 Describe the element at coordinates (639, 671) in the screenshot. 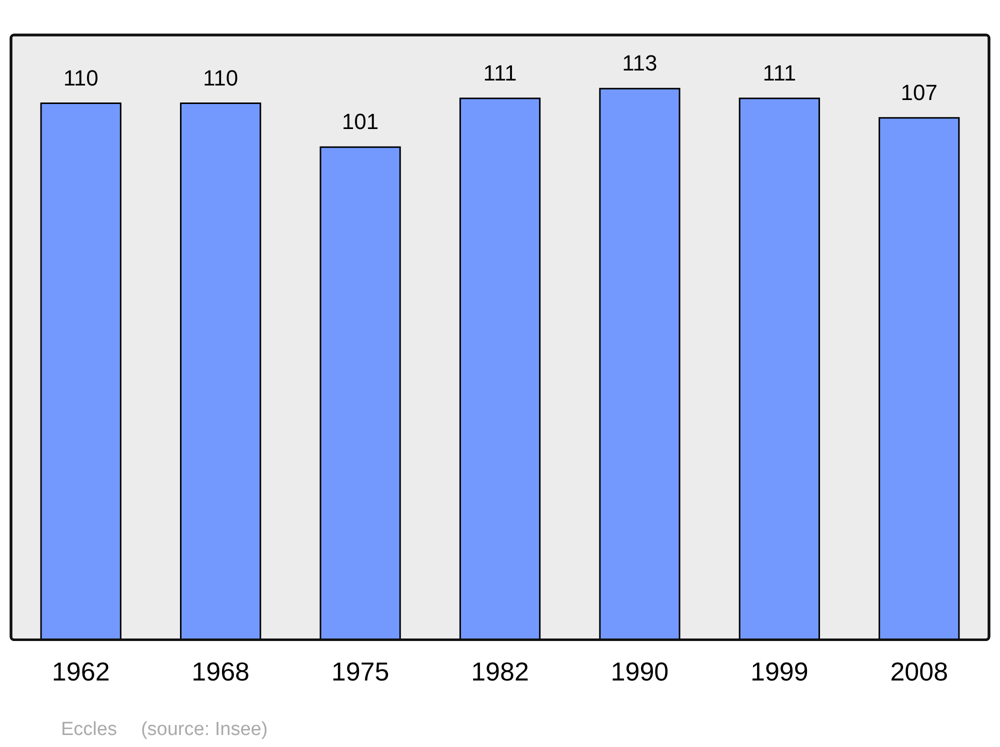

I see `x-tick-label: 1990` at that location.